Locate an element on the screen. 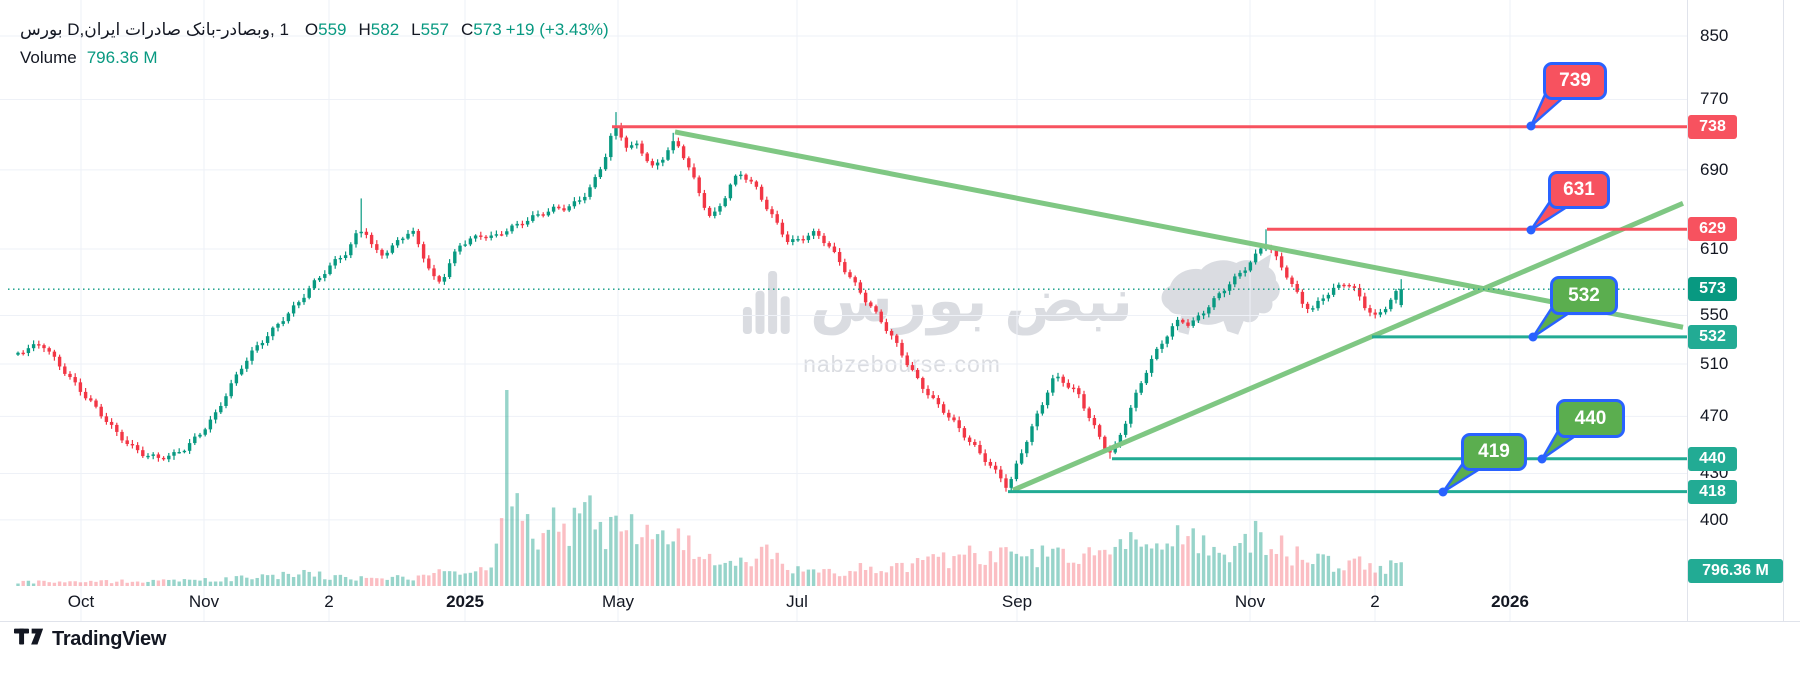  price-tick-label: 400 is located at coordinates (1714, 519).